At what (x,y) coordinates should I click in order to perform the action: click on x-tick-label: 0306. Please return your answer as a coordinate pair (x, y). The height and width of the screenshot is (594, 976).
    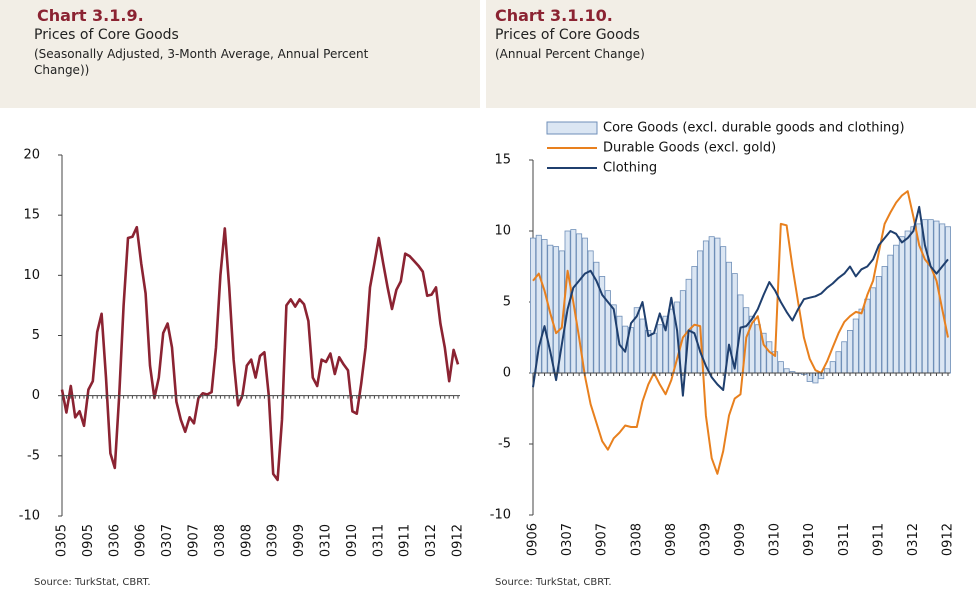
    Looking at the image, I should click on (114, 540).